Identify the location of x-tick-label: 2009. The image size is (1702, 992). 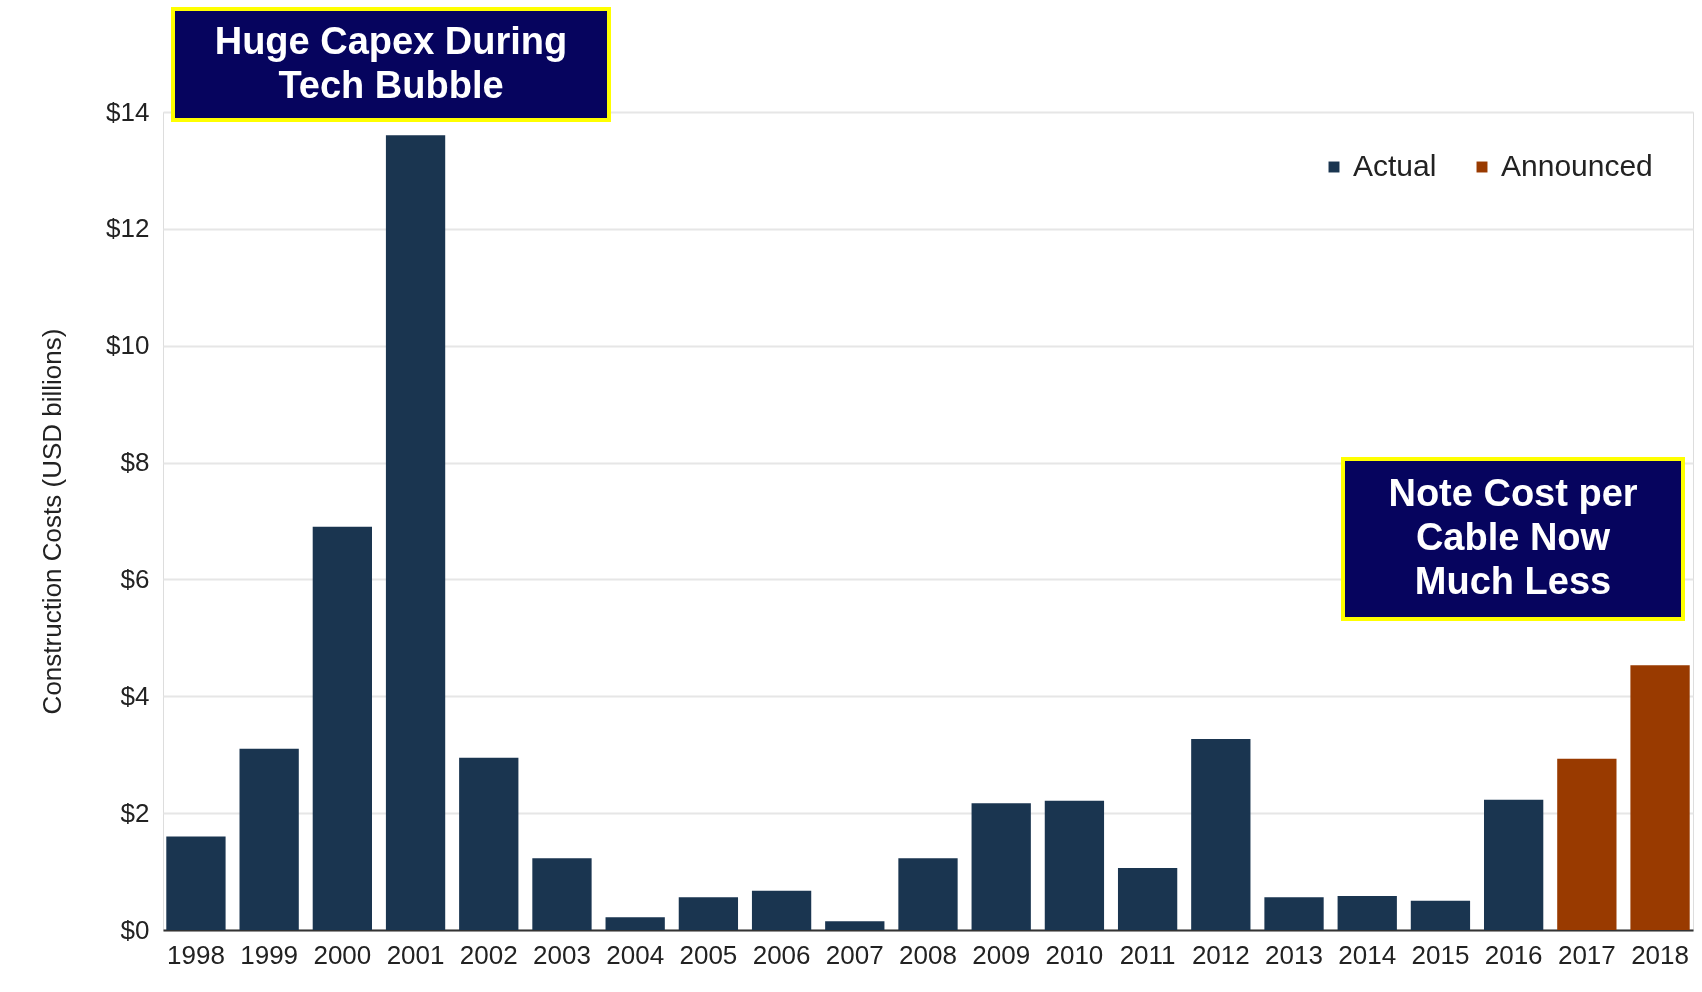
(1001, 954).